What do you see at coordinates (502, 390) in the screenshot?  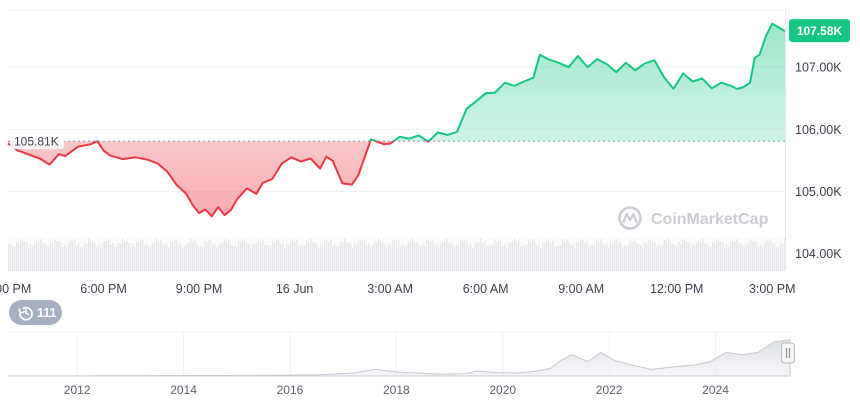 I see `navigator-tick-label: 2020` at bounding box center [502, 390].